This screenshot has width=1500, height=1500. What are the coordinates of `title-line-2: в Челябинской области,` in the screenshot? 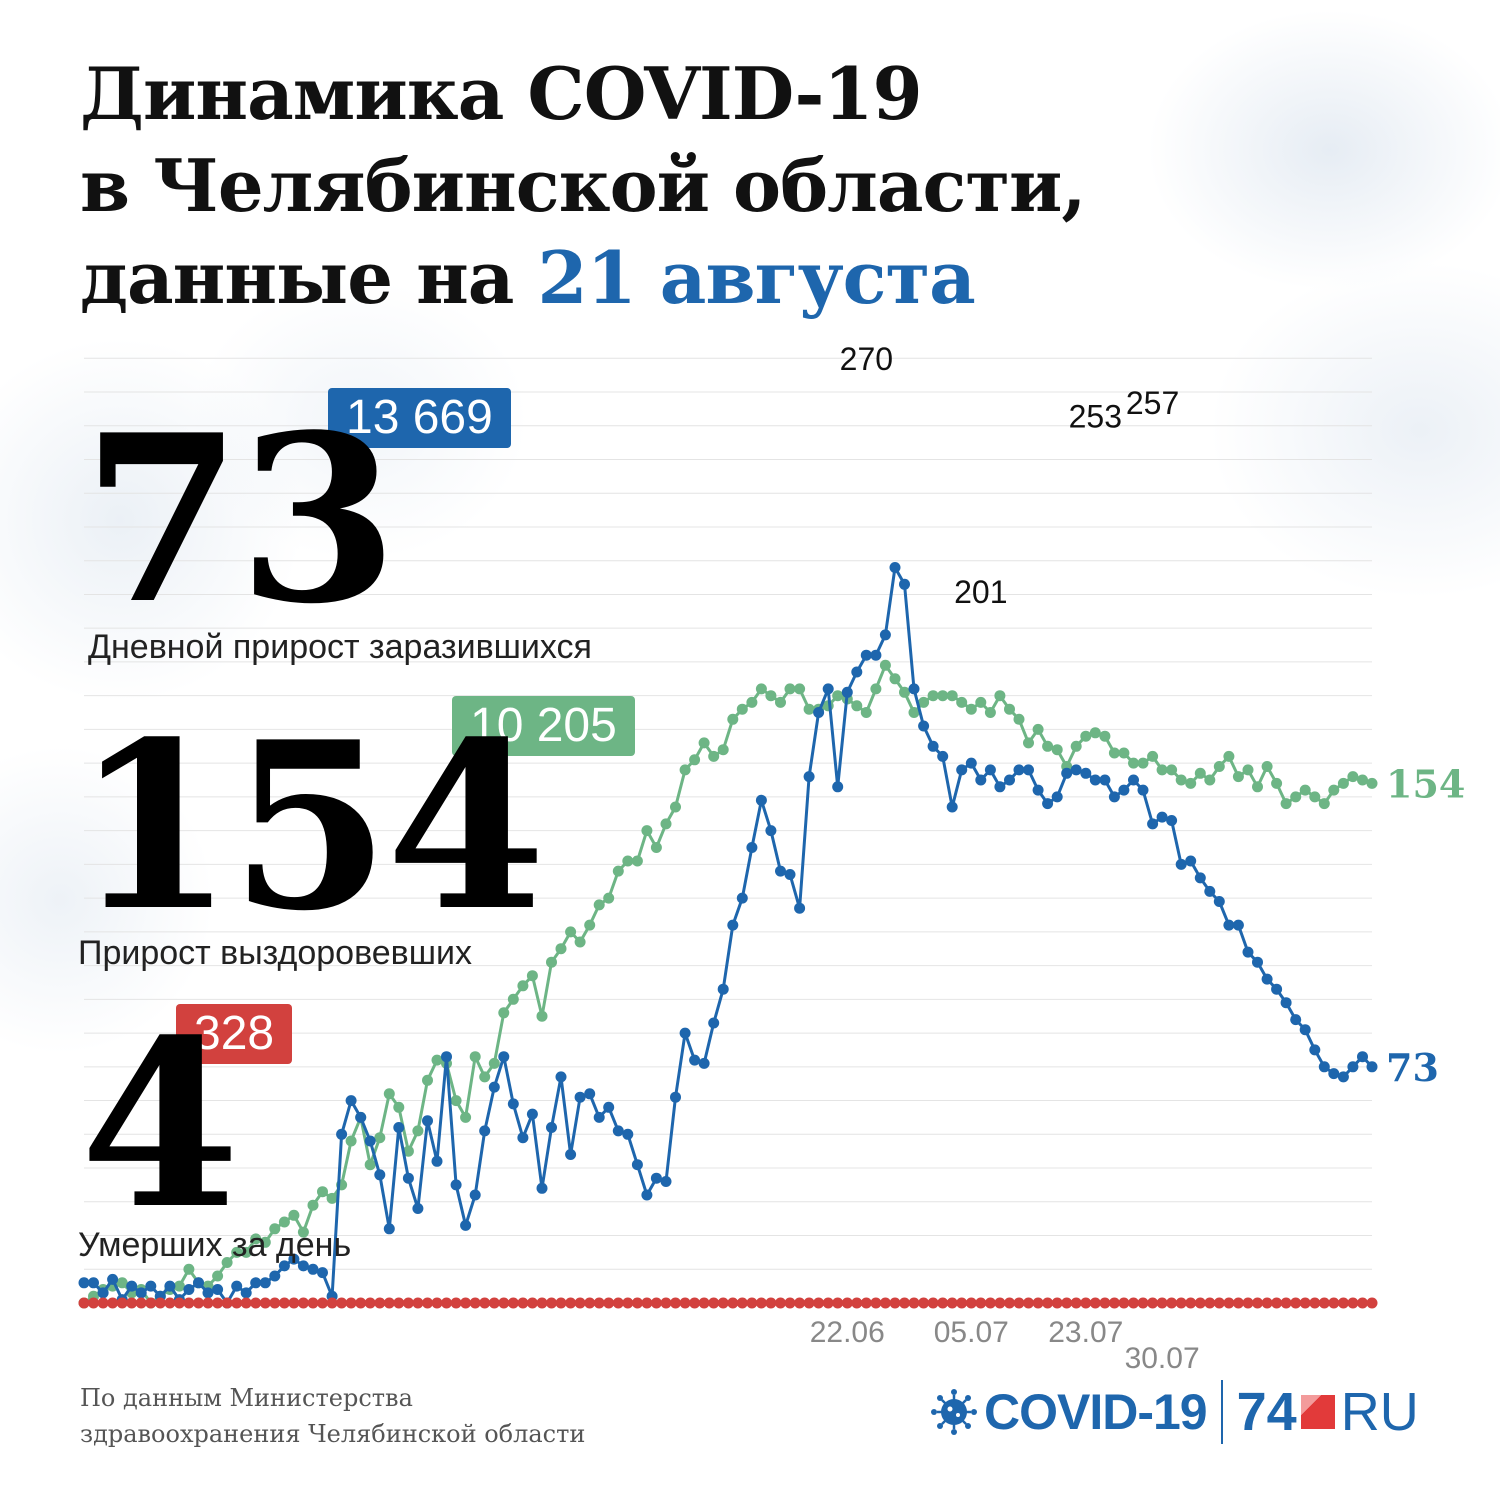 It's located at (583, 185).